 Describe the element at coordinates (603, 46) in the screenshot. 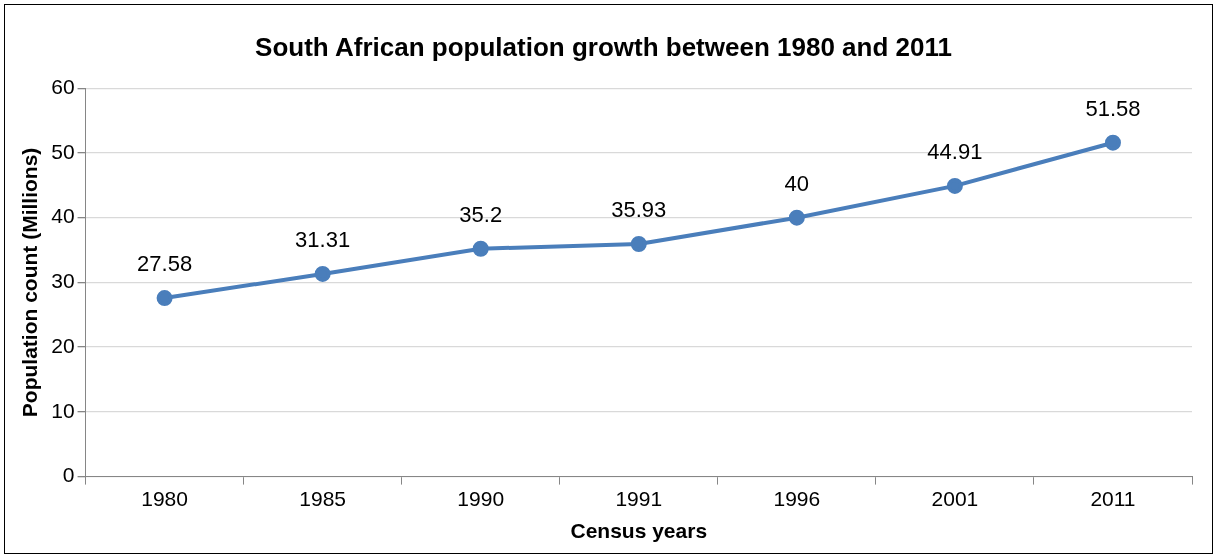

I see `chart-title: South African population growth between 1980 and 2011` at that location.